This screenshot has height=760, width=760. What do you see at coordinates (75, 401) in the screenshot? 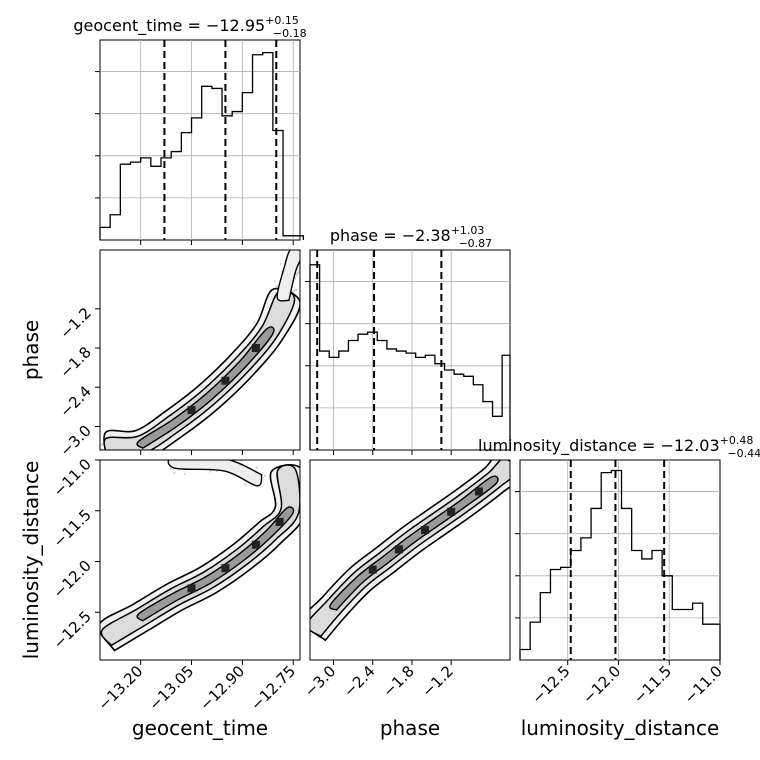
I see `ytick-label-phase: −2.4` at bounding box center [75, 401].